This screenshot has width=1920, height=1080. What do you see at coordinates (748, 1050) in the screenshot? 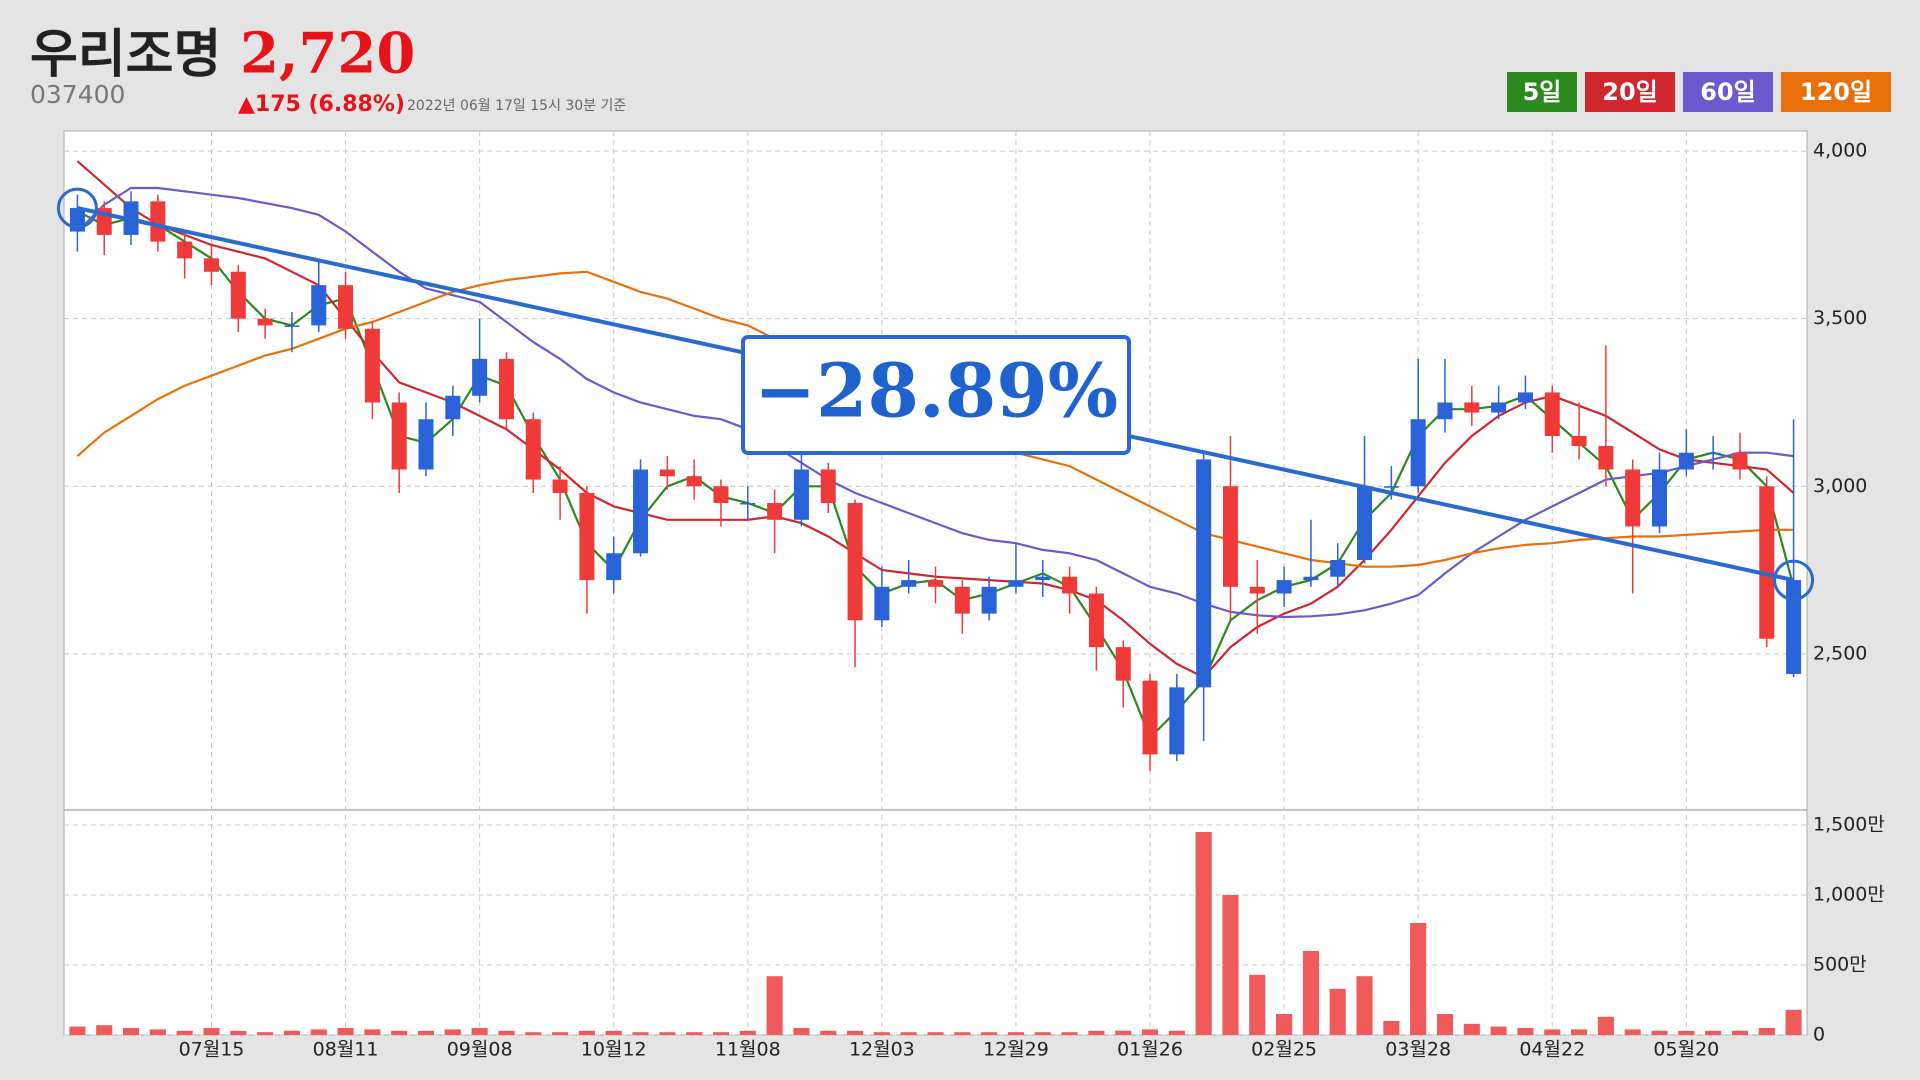
I see `x-tick-label: 11월08` at bounding box center [748, 1050].